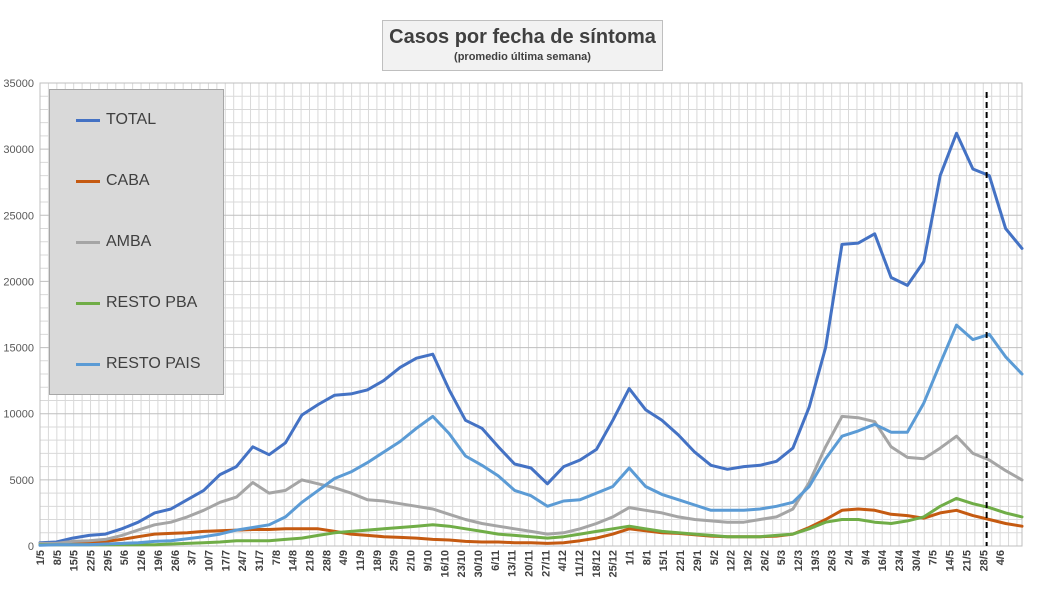 The height and width of the screenshot is (599, 1037). I want to click on series-line-resto-pba, so click(531, 521).